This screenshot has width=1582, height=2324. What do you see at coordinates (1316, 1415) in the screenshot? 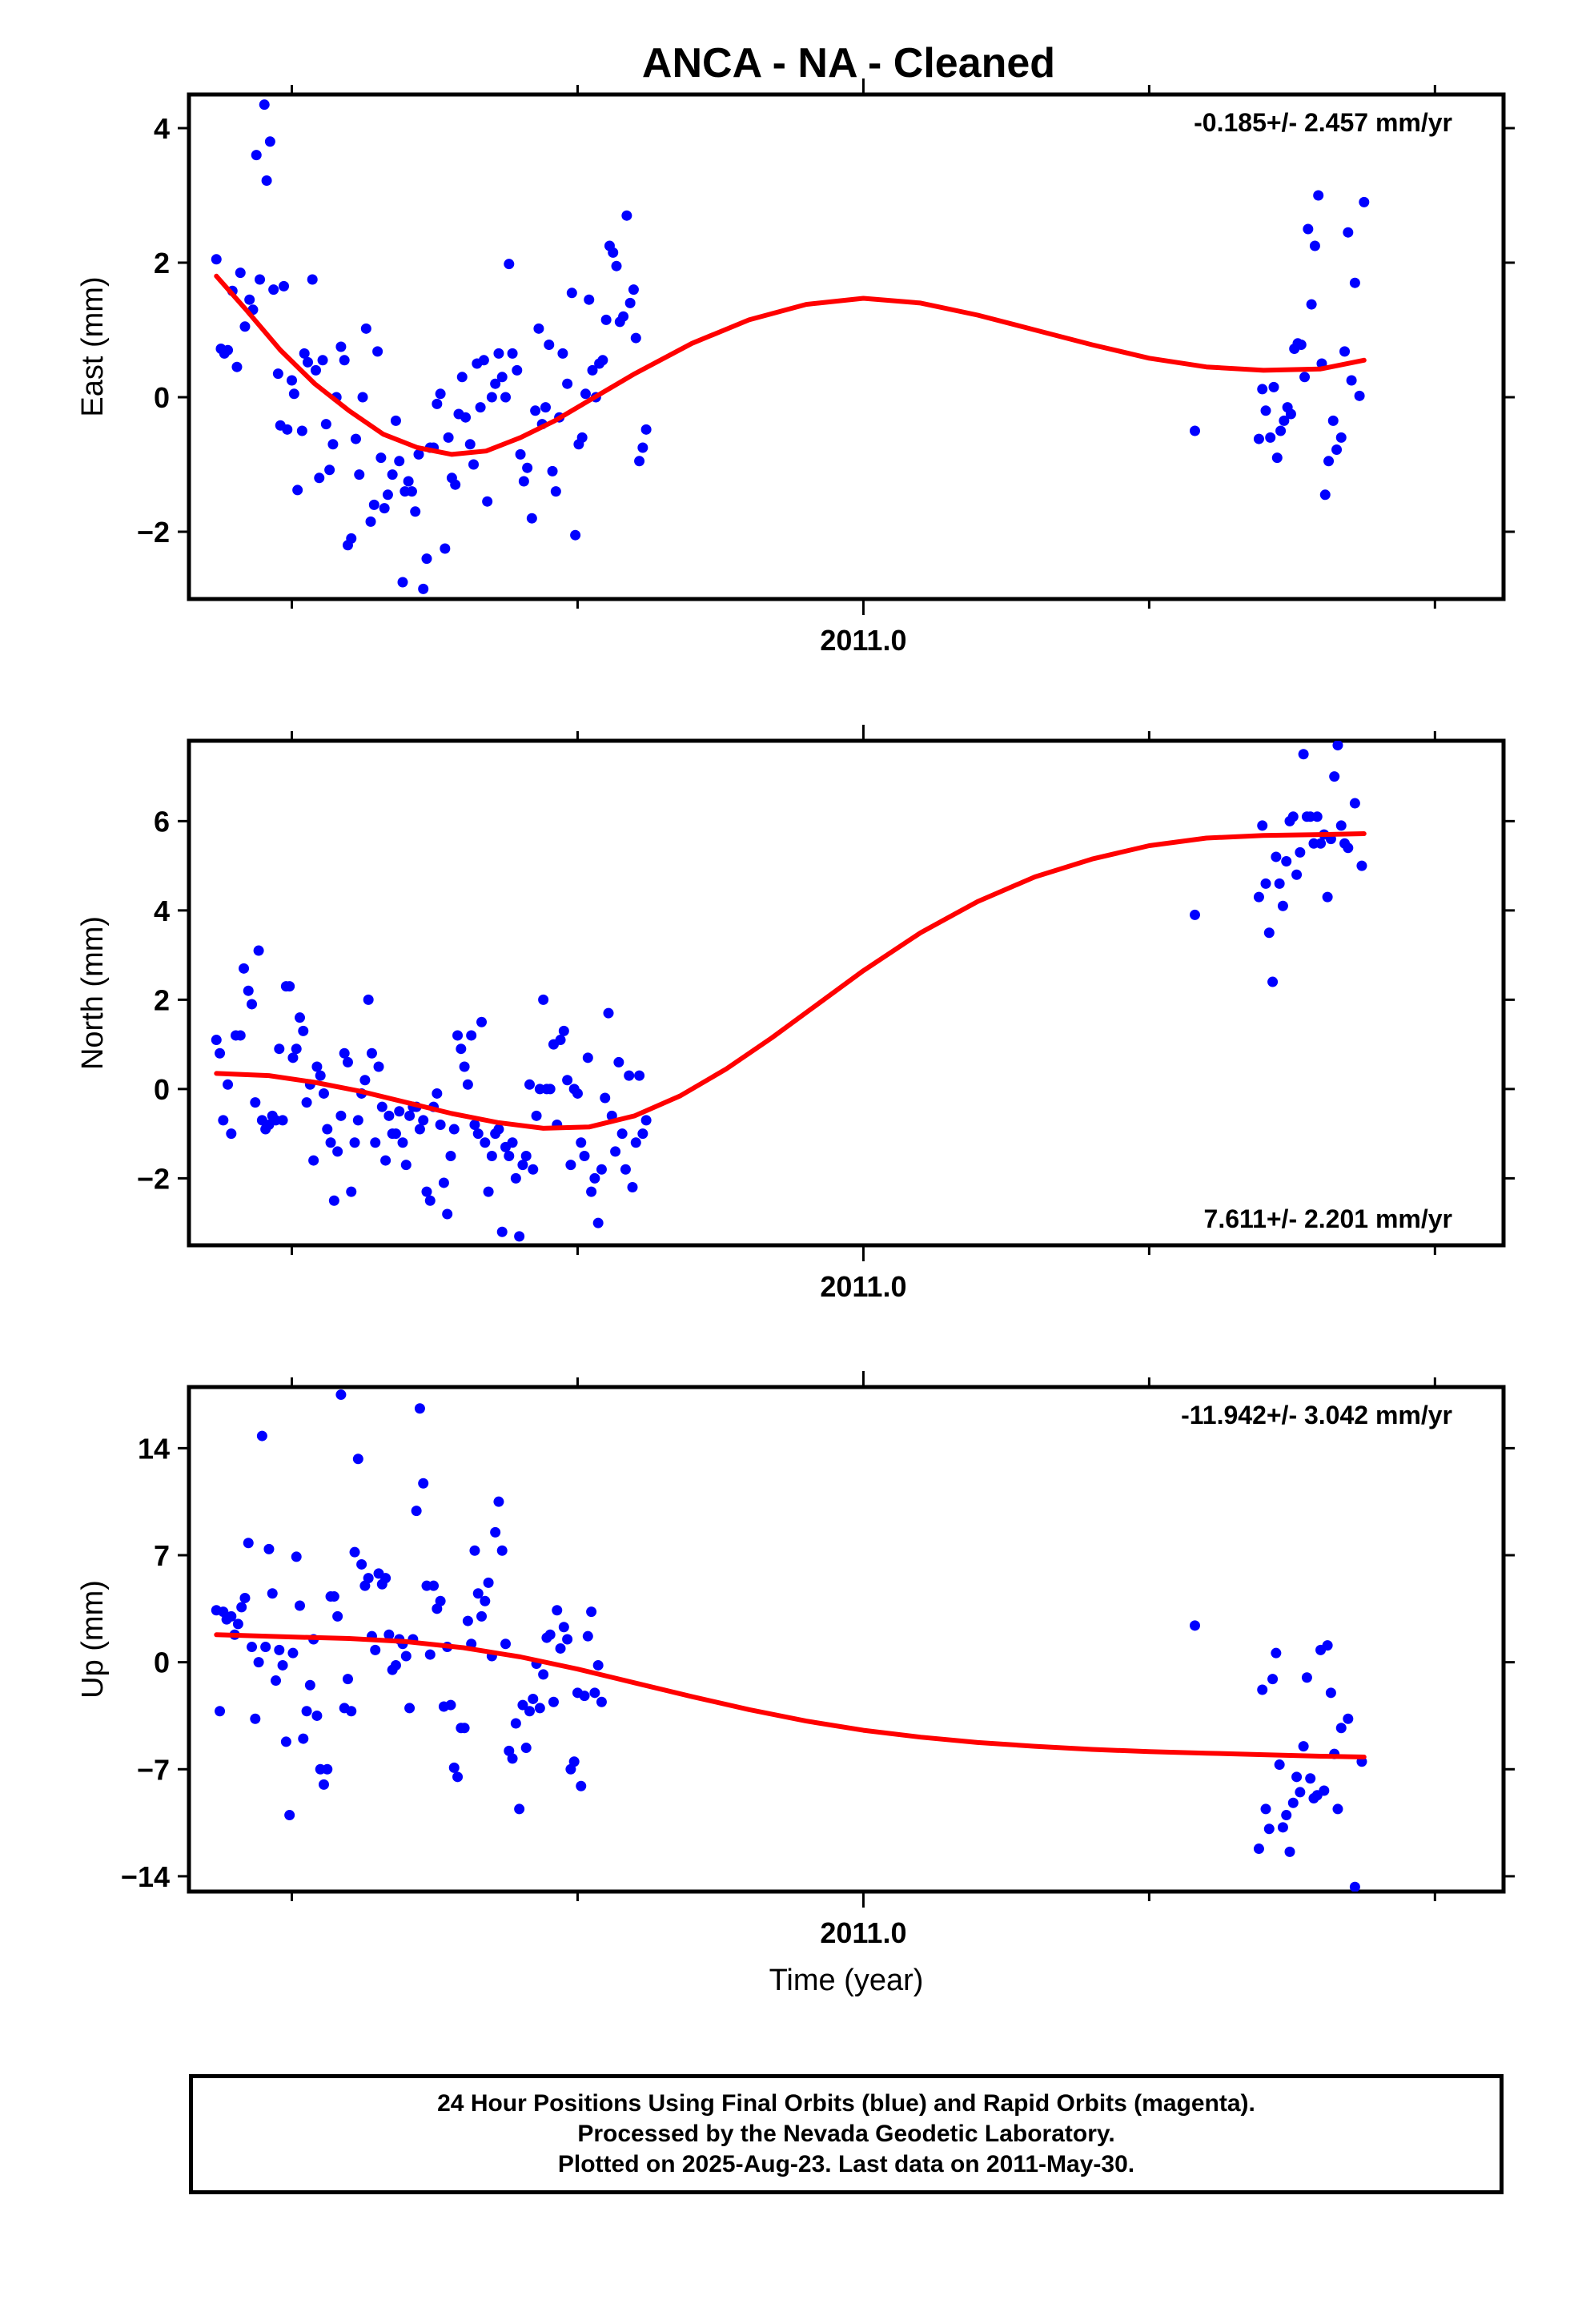
I see `rate-label: -11.942+/- 3.042 mm/yr` at bounding box center [1316, 1415].